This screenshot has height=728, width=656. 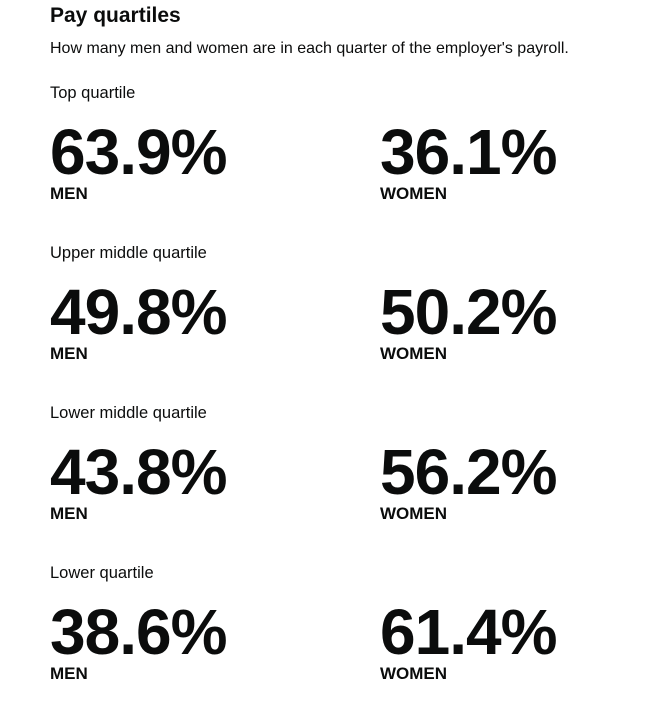 What do you see at coordinates (468, 632) in the screenshot?
I see `percentage: 61.4%` at bounding box center [468, 632].